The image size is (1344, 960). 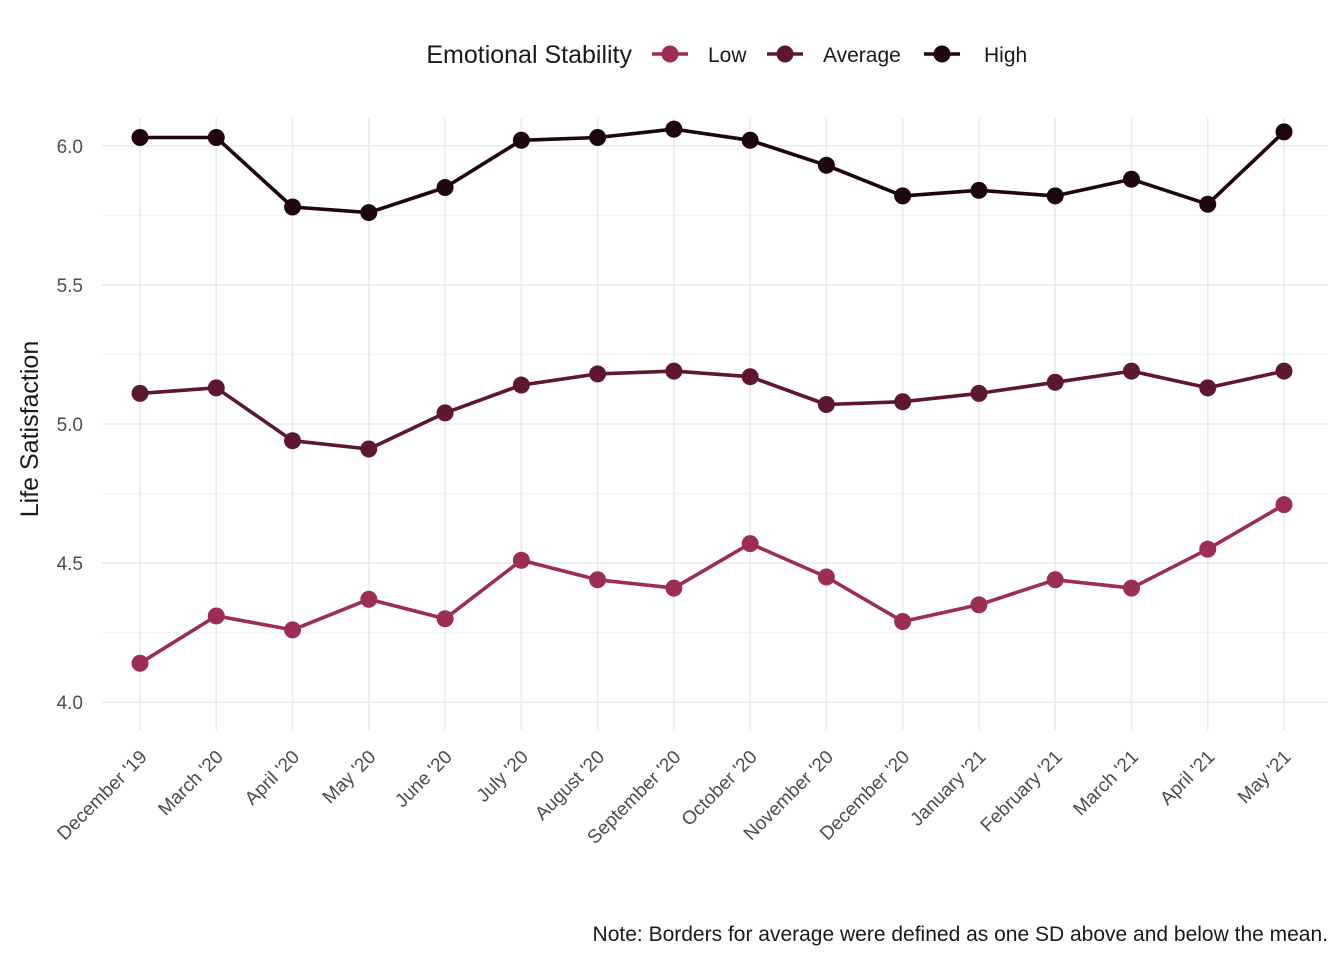 I want to click on x-tick-label: July '20, so click(x=503, y=777).